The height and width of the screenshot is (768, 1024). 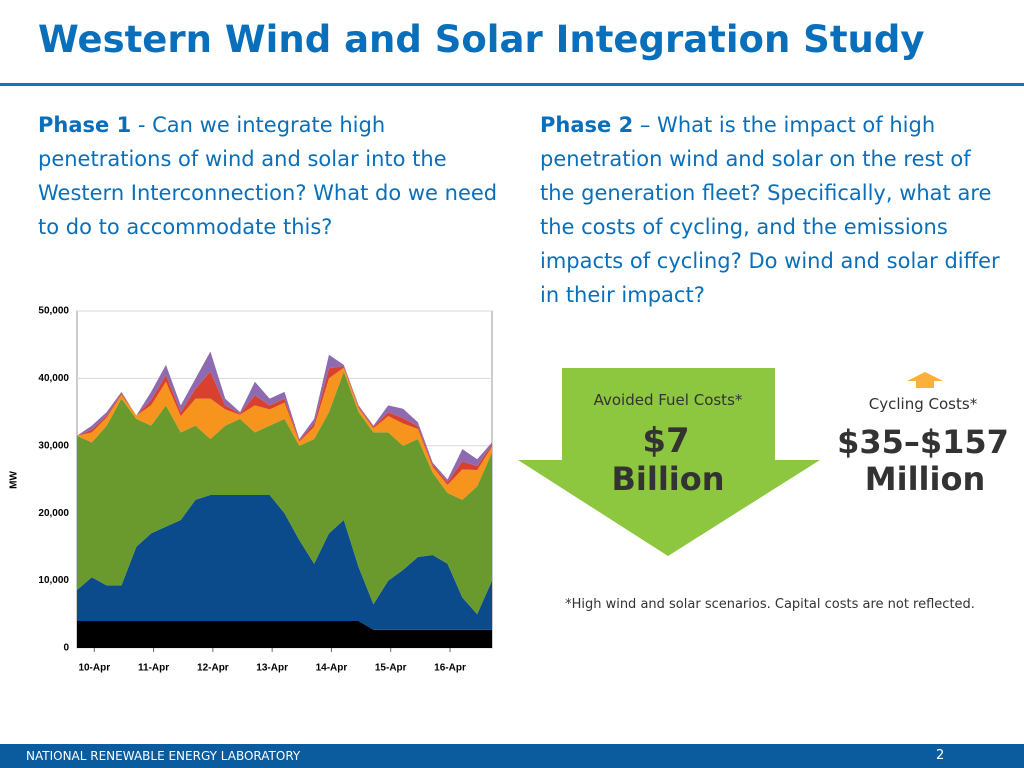 What do you see at coordinates (163, 756) in the screenshot?
I see `footer-org: NATIONAL RENEWABLE ENERGY LABORATORY` at bounding box center [163, 756].